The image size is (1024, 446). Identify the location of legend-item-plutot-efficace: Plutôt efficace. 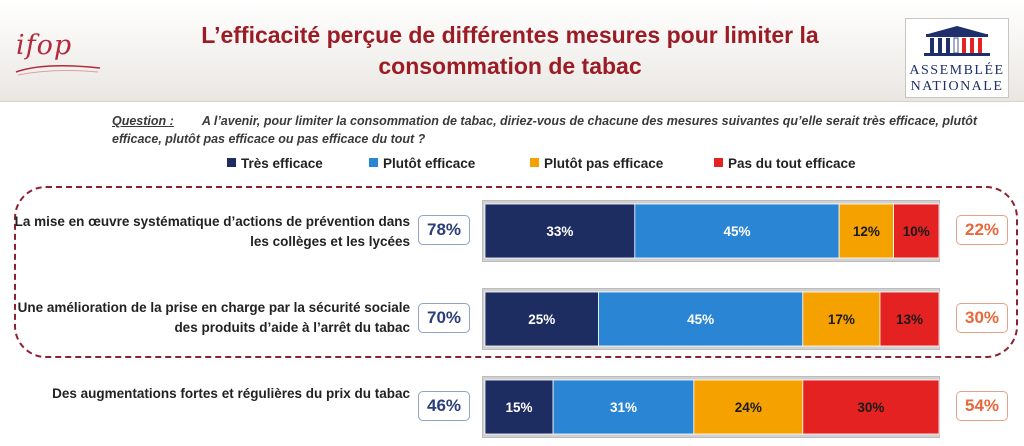
(422, 163).